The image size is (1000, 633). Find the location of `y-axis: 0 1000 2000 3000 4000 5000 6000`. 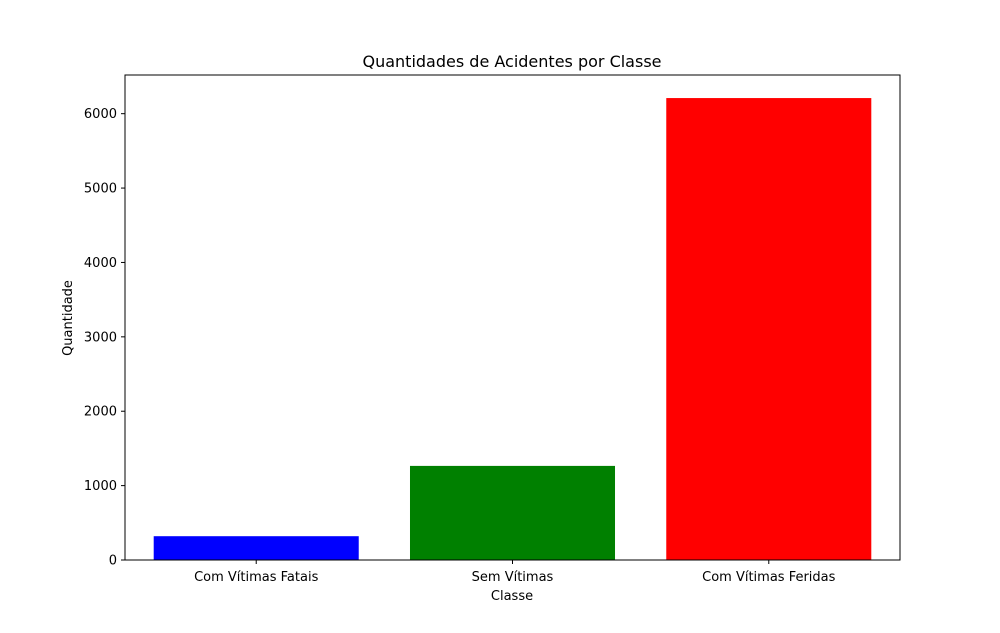

y-axis: 0 1000 2000 3000 4000 5000 6000 is located at coordinates (104, 338).